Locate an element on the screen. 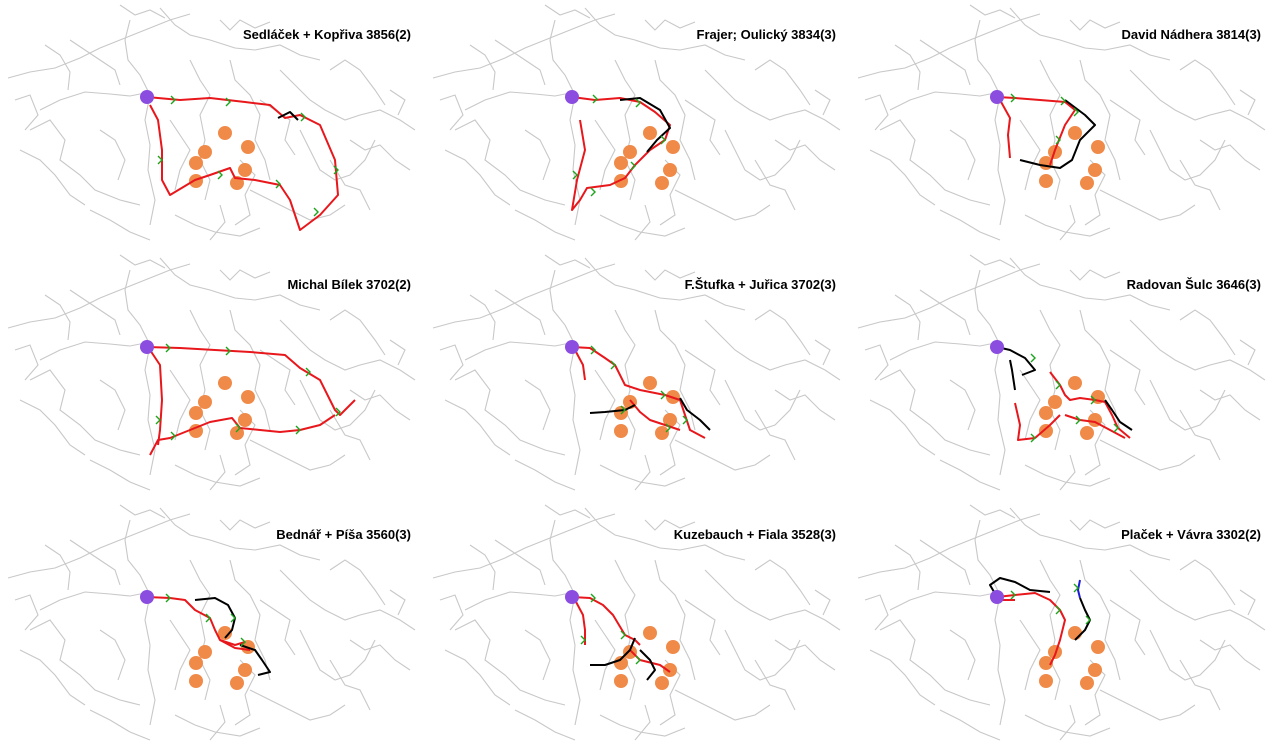 This screenshot has width=1275, height=750. road-network is located at coordinates (211, 122).